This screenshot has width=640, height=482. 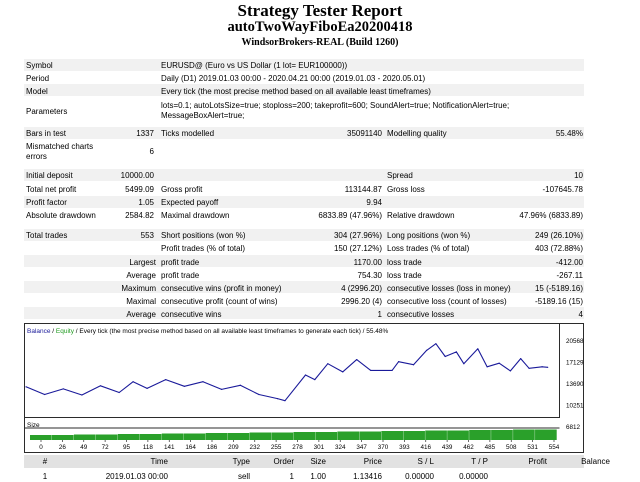 I want to click on net-profit-label: Total net profit, so click(x=51, y=189).